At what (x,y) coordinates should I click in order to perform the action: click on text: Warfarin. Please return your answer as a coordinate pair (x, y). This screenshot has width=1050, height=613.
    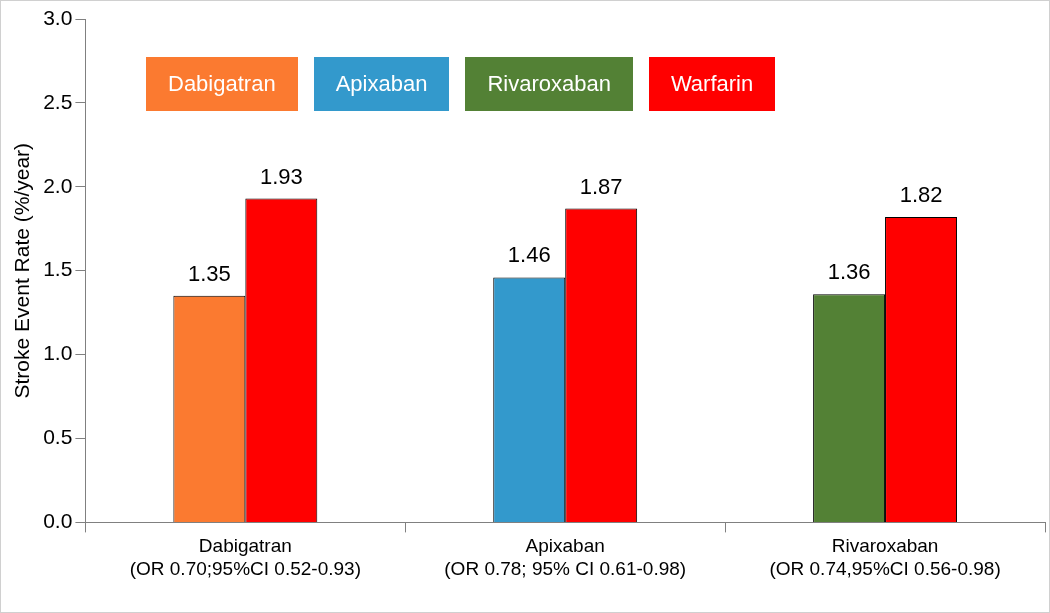
    Looking at the image, I should click on (712, 84).